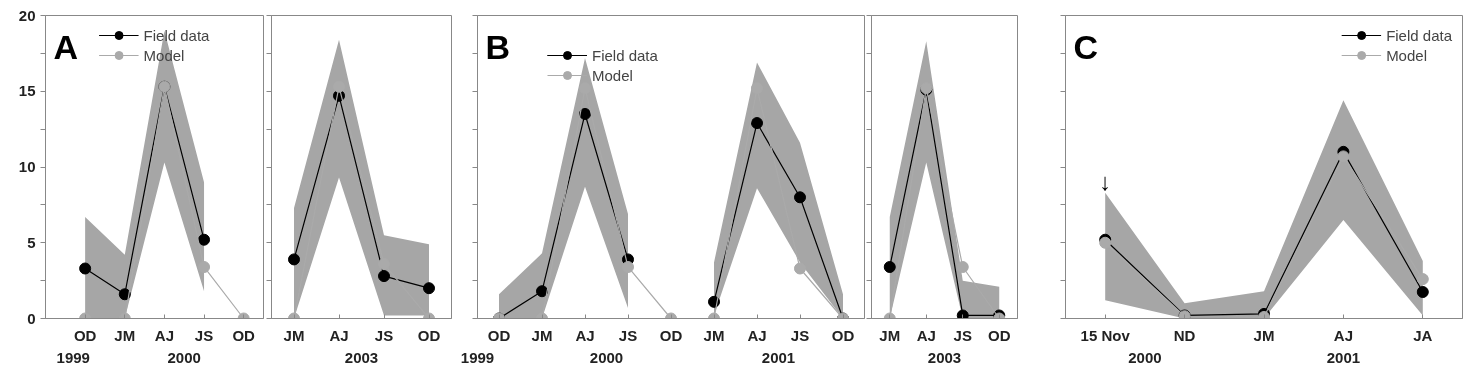 This screenshot has width=1467, height=377. Describe the element at coordinates (1086, 46) in the screenshot. I see `chart-title: C` at that location.